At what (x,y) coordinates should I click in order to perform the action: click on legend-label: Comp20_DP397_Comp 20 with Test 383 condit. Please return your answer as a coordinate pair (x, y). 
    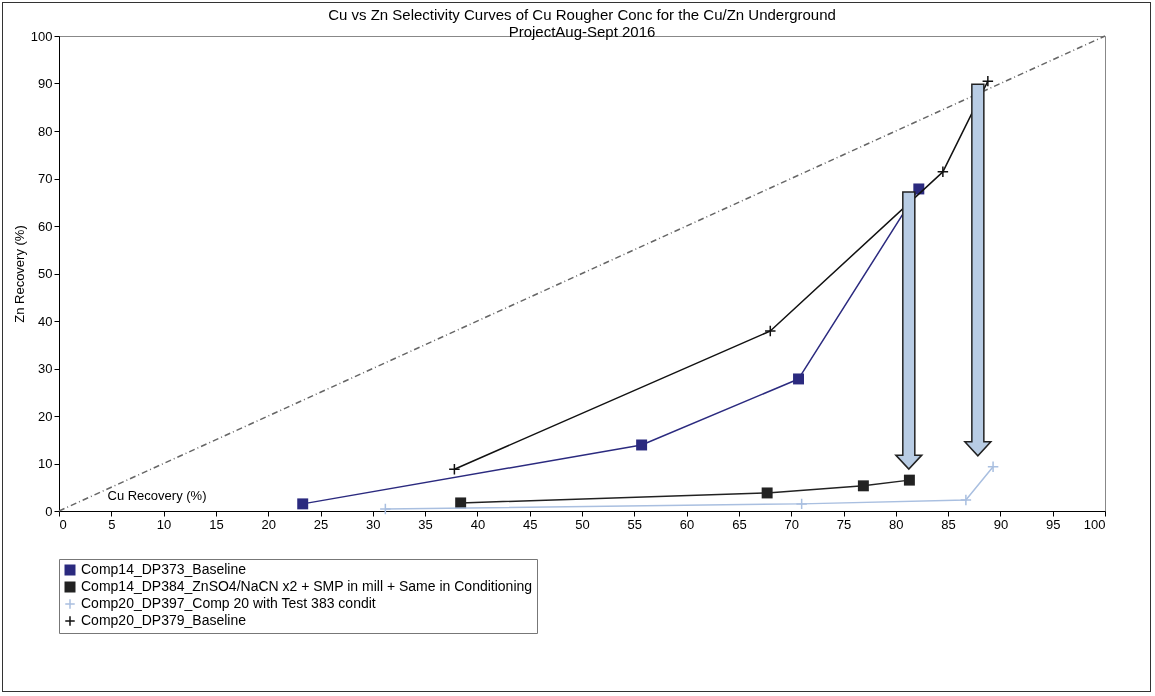
    Looking at the image, I should click on (228, 603).